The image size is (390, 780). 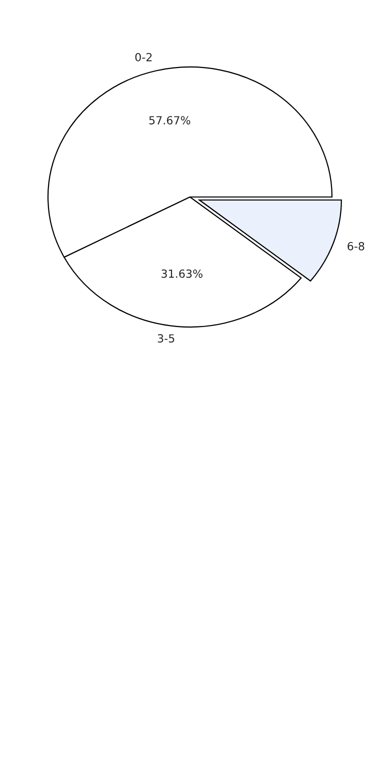 I want to click on slice-label: 6-8, so click(x=356, y=246).